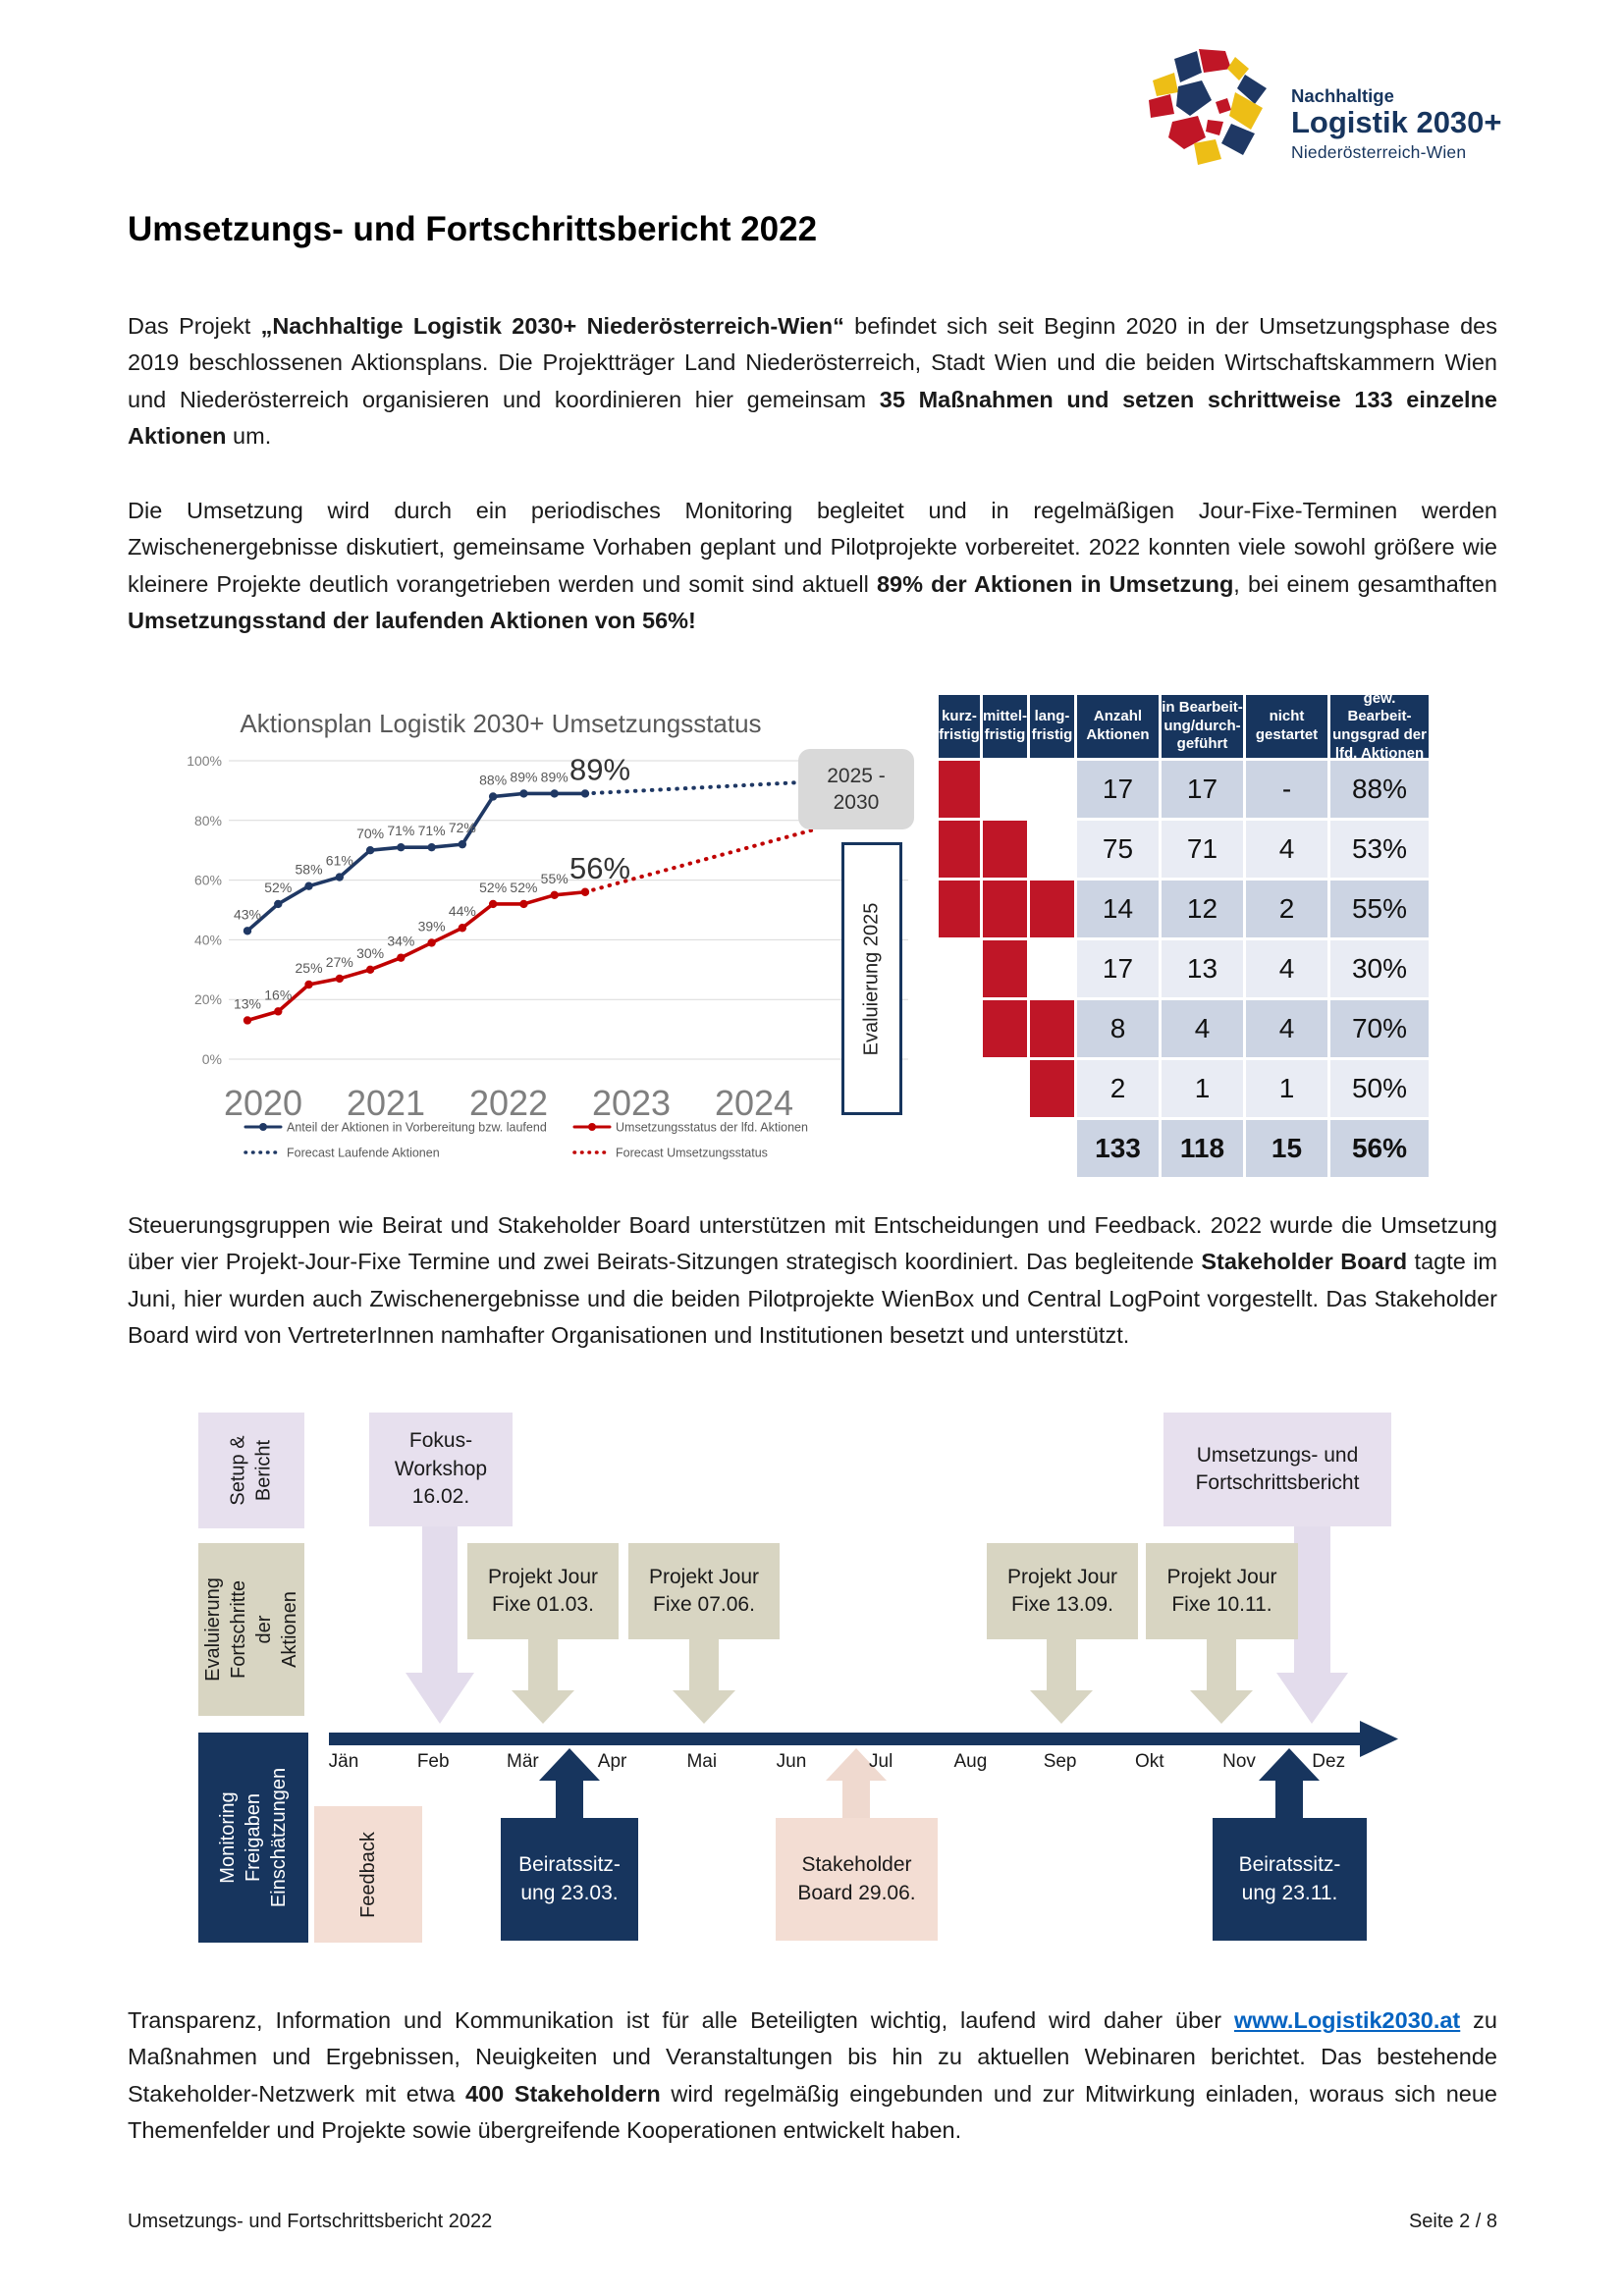  I want to click on x-tick-year: 2022, so click(508, 1103).